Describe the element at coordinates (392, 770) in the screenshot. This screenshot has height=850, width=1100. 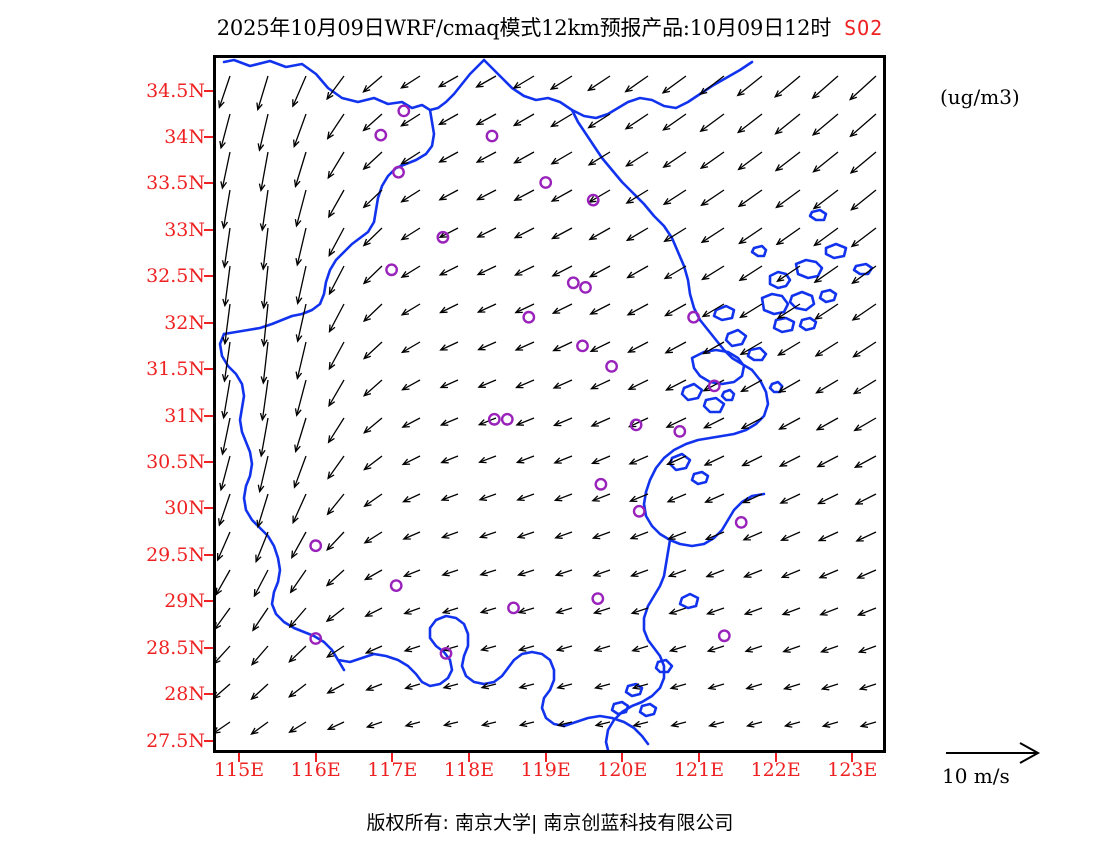
I see `x-axis-tick-label: 117E` at that location.